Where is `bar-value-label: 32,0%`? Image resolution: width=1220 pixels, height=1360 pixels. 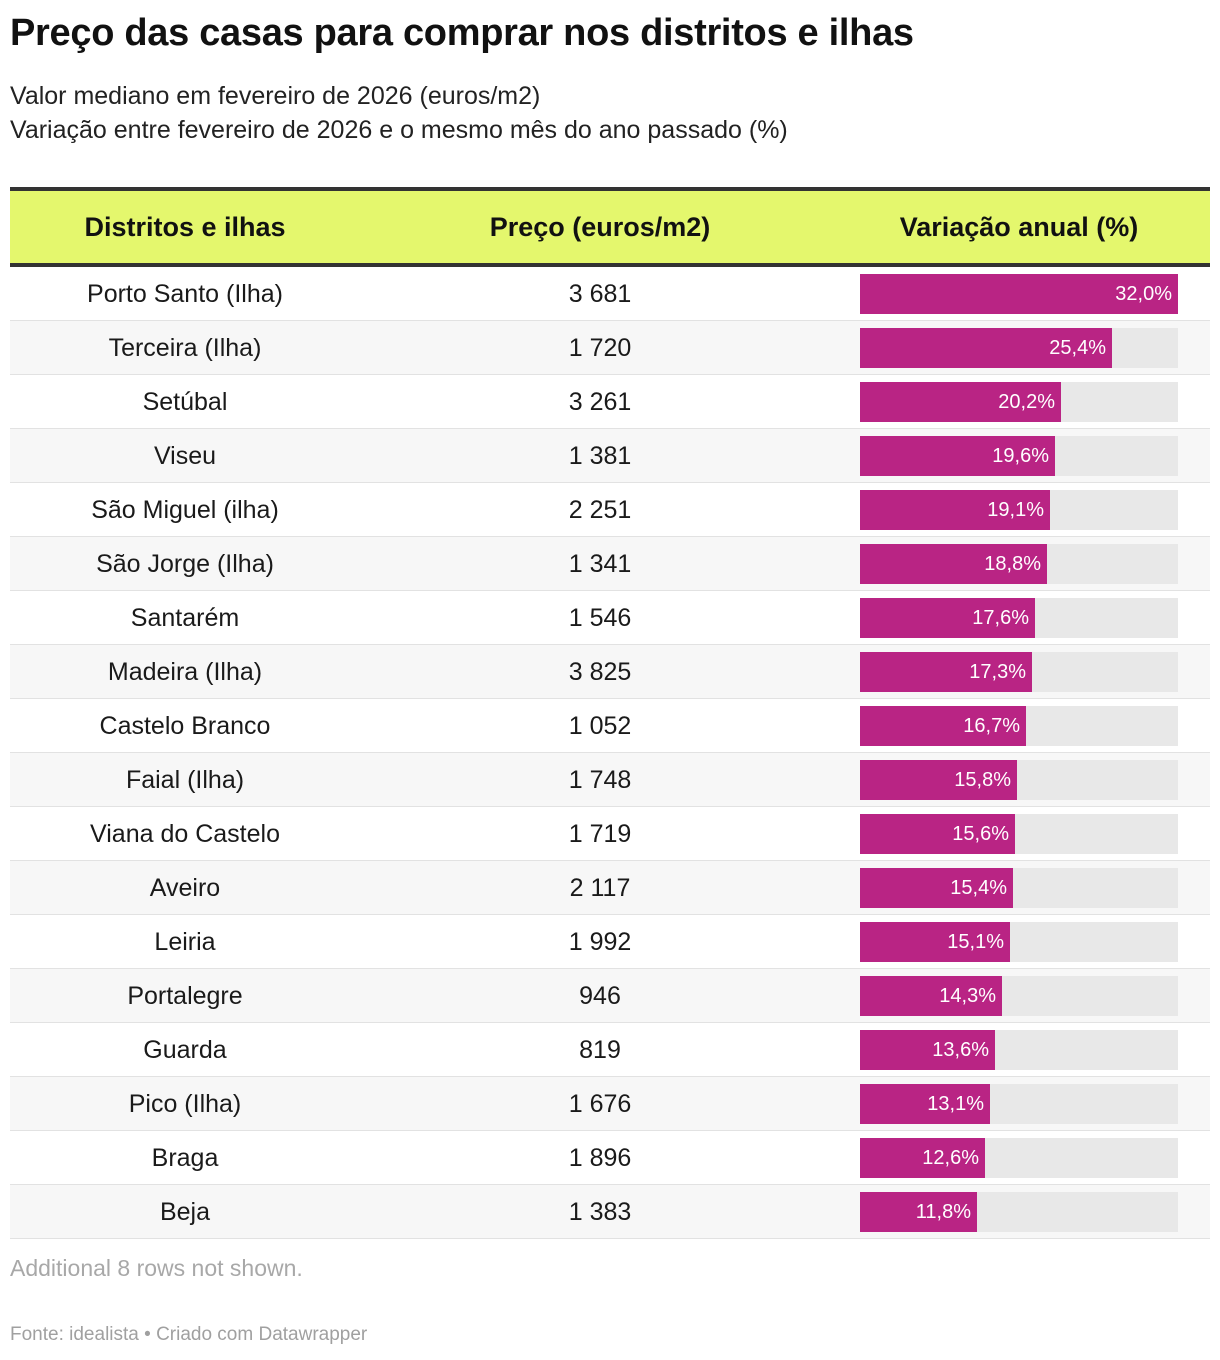 bar-value-label: 32,0% is located at coordinates (1143, 294).